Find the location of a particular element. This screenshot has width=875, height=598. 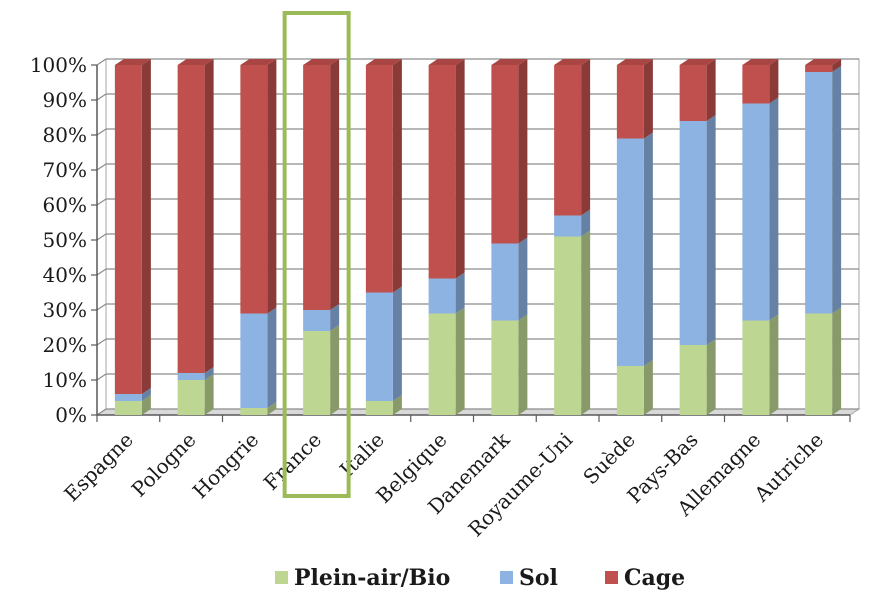

legend-item-plein-air-bio: Plein-air/Bio is located at coordinates (362, 578).